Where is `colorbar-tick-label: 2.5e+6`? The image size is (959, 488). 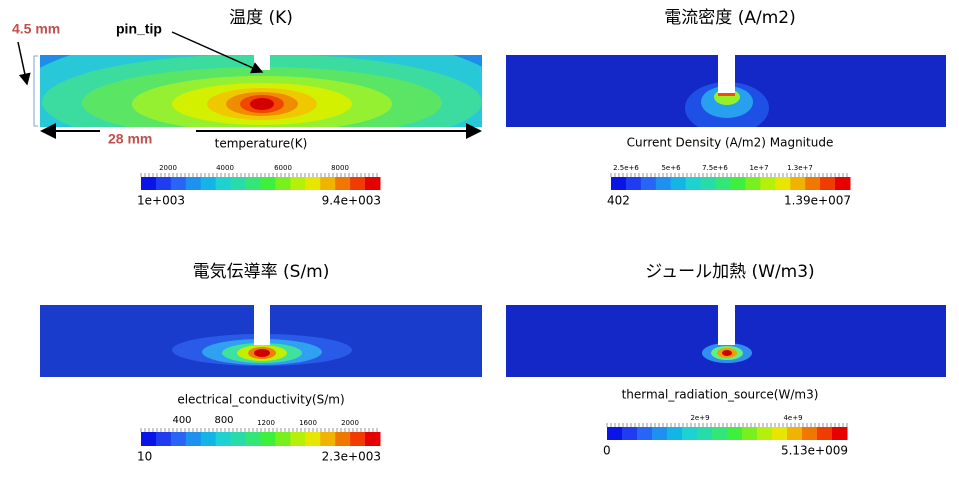 colorbar-tick-label: 2.5e+6 is located at coordinates (626, 168).